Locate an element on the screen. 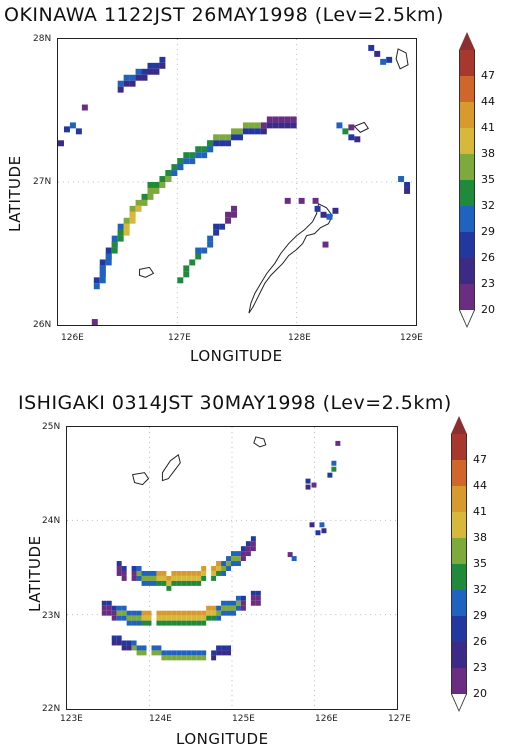  x-tick-126e: 126E is located at coordinates (326, 719).